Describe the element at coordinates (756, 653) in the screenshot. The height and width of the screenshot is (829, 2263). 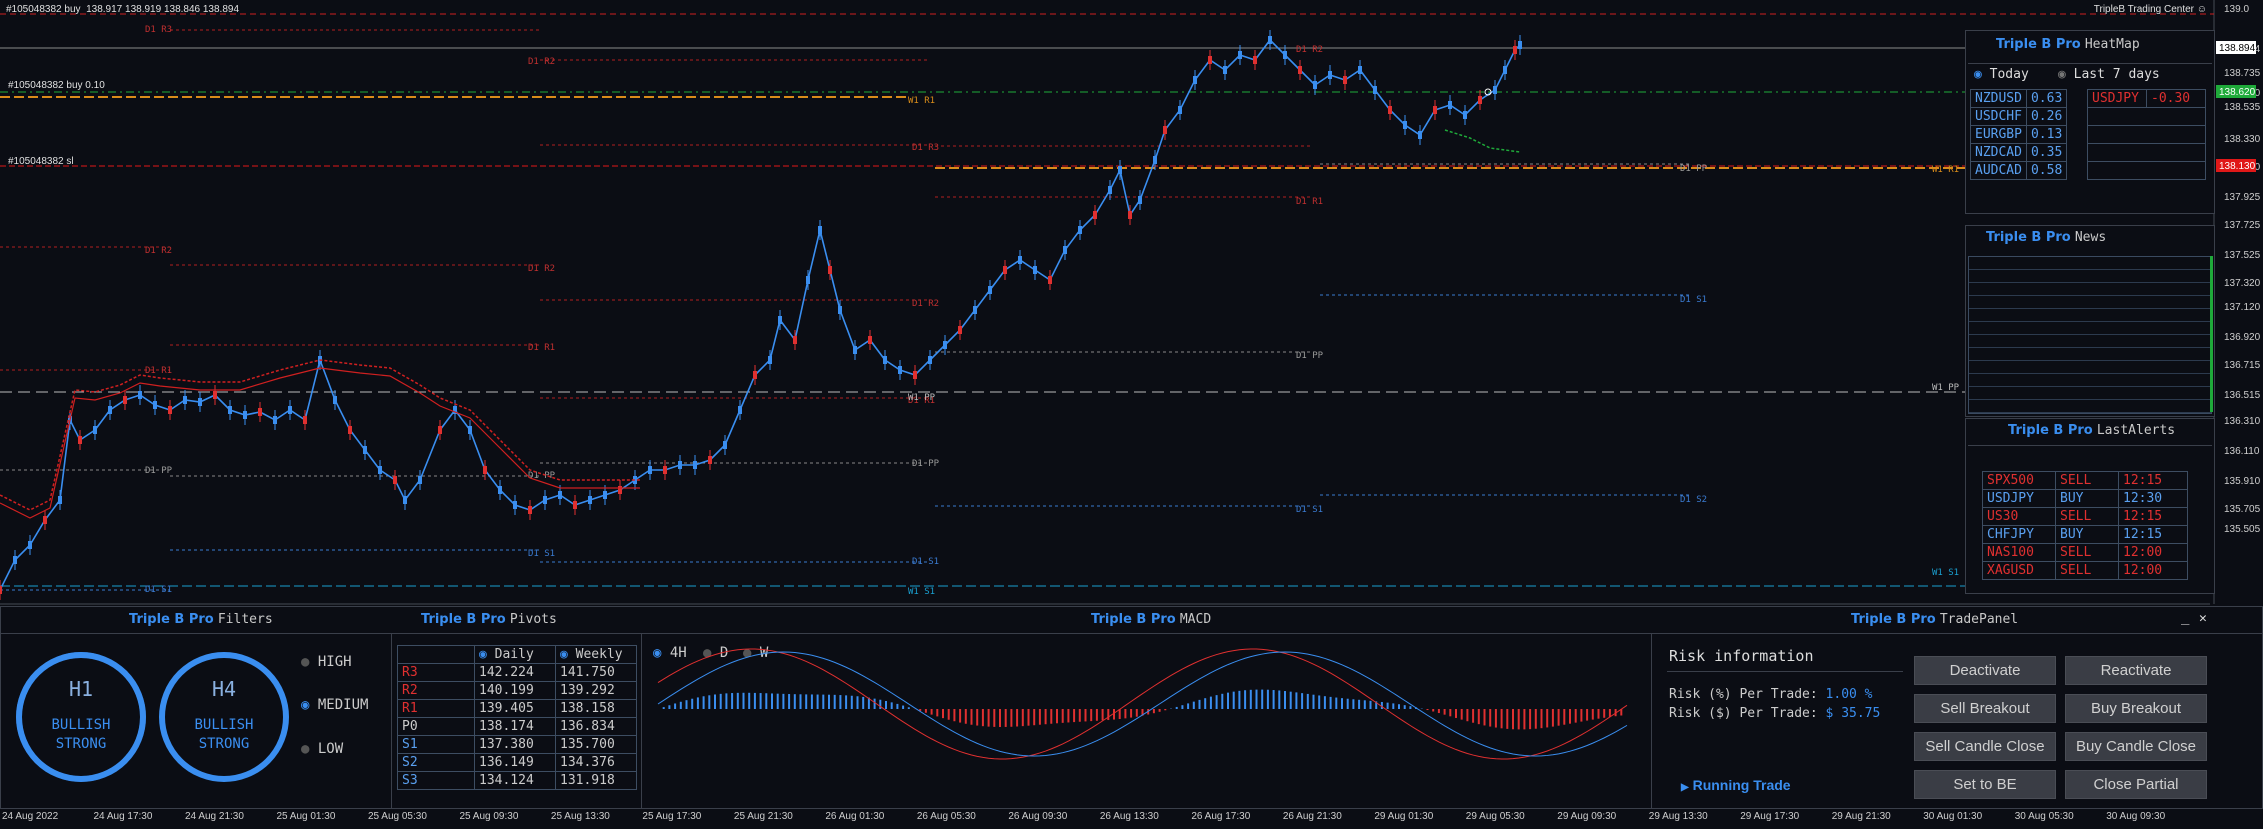
I see `macd-tf-w: ● W` at that location.